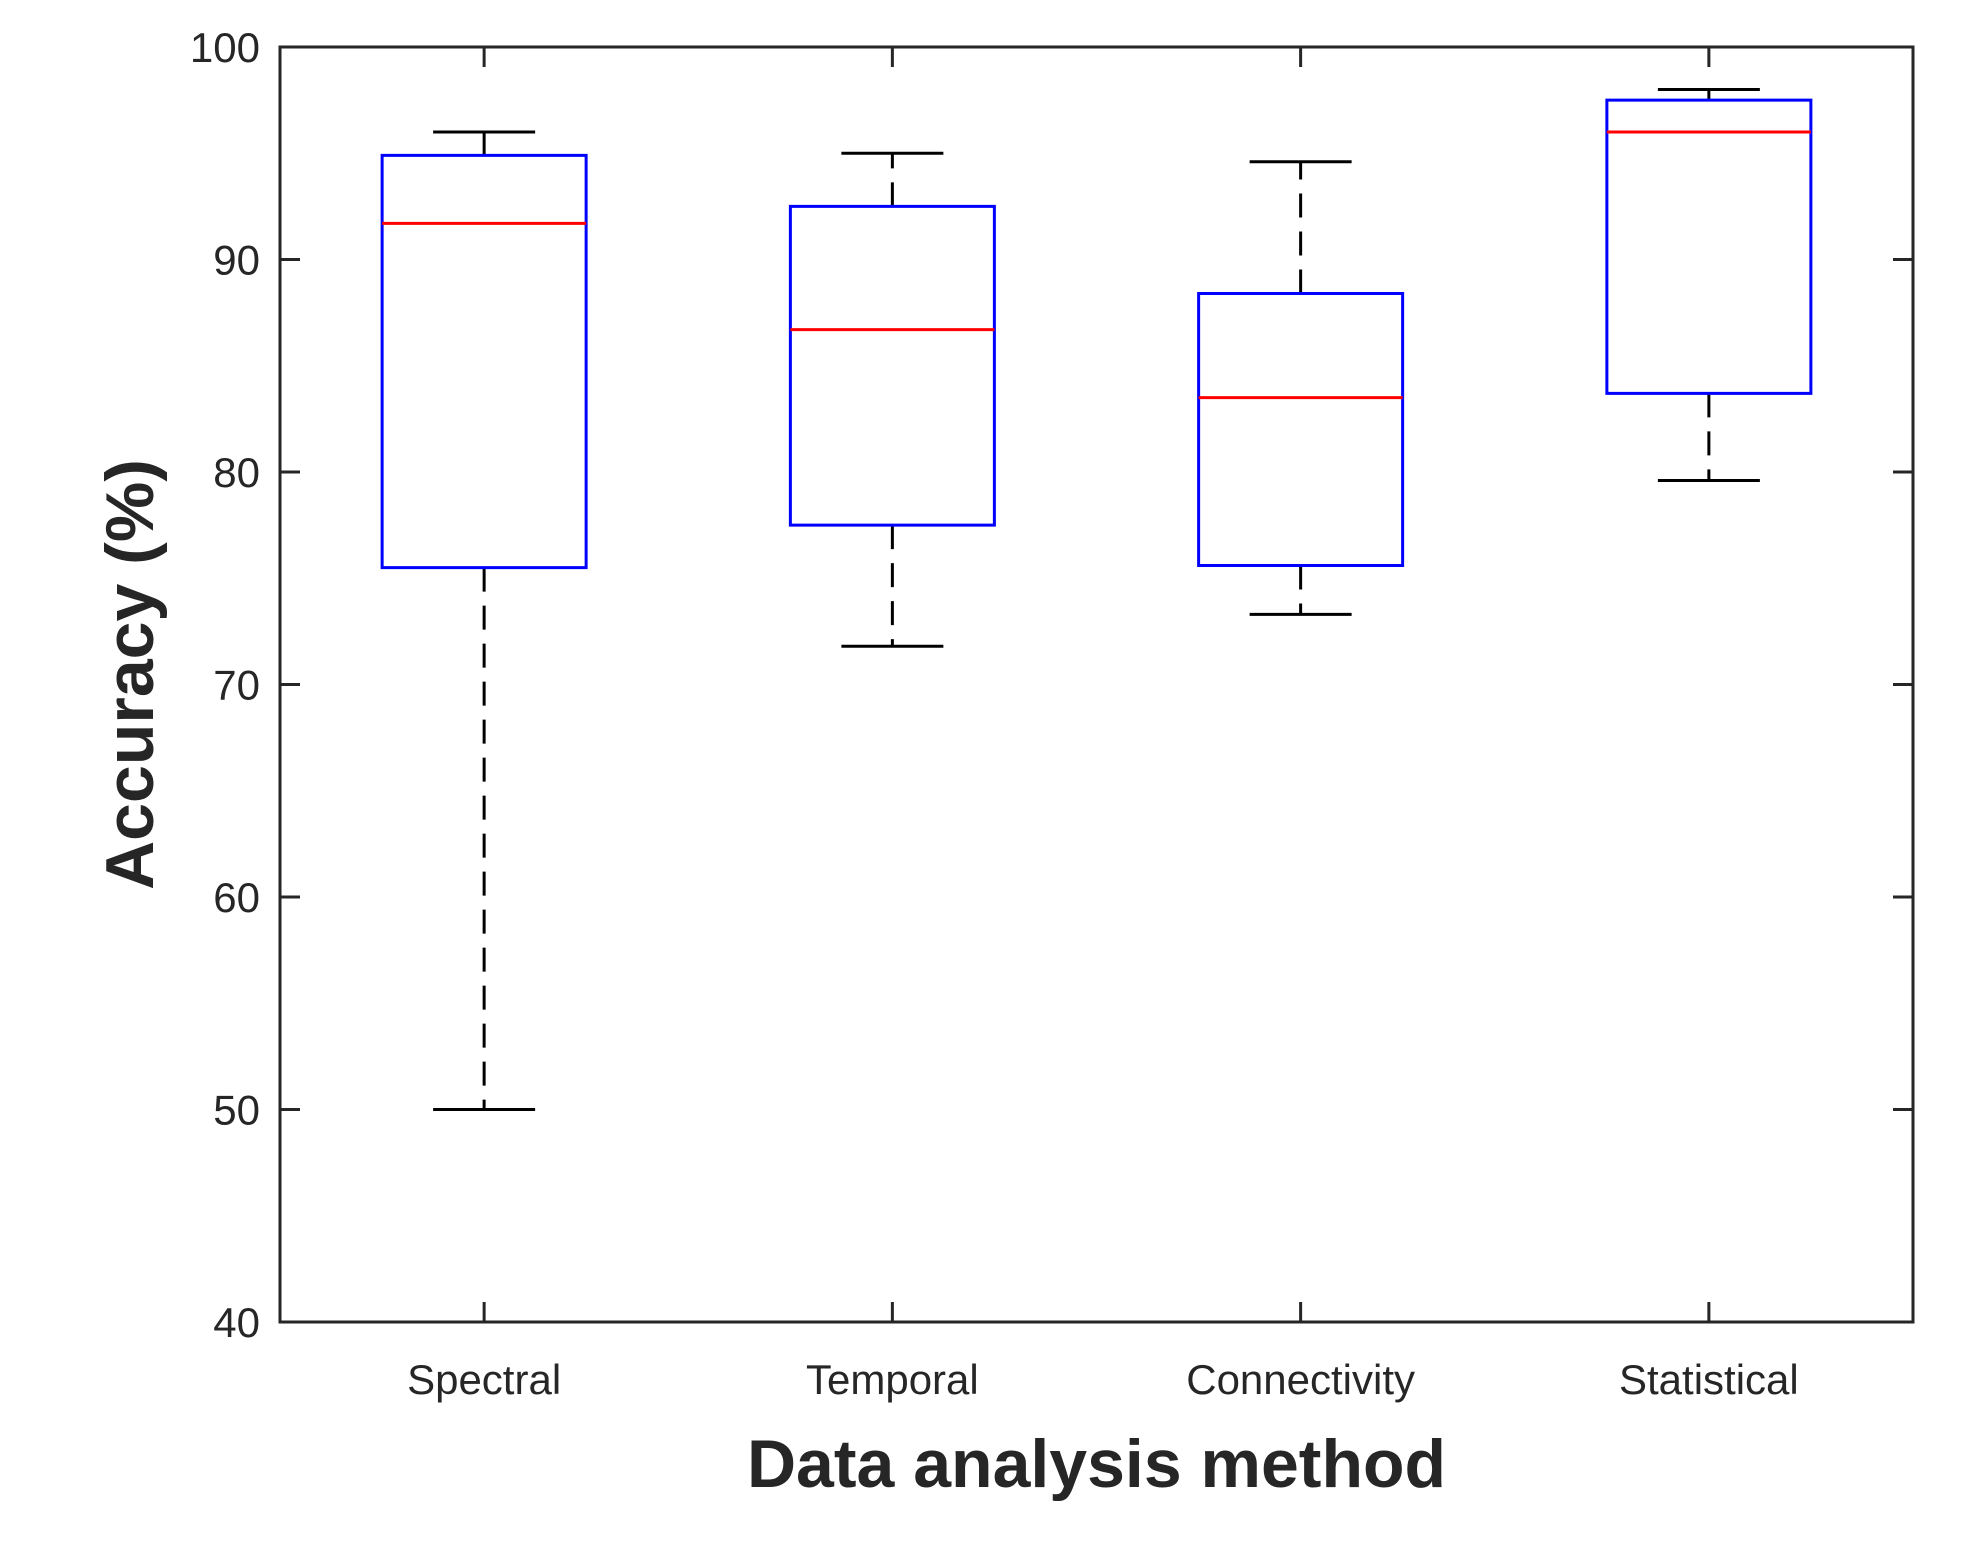  Describe the element at coordinates (484, 361) in the screenshot. I see `iqr-box-spectral` at that location.